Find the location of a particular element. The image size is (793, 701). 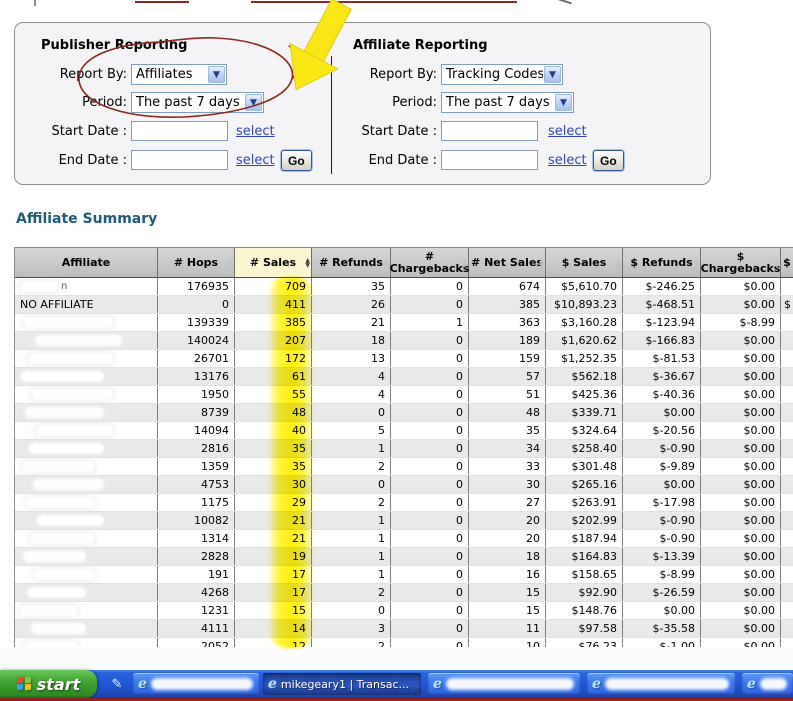

table-cell: 2 is located at coordinates (351, 592).